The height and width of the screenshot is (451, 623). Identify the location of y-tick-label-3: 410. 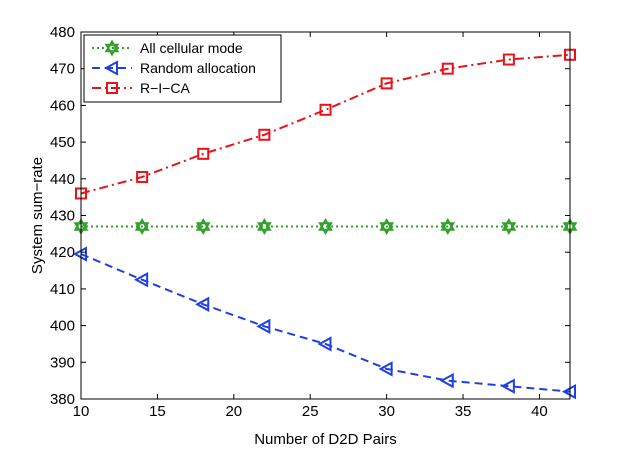
(62, 289).